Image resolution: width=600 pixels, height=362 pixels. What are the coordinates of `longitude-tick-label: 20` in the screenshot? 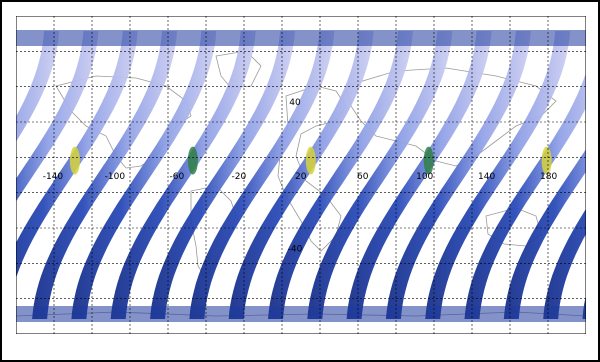 It's located at (301, 177).